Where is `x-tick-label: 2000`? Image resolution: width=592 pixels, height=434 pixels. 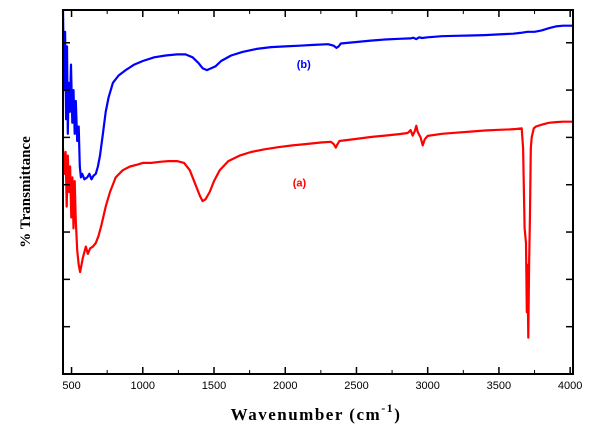
x-tick-label: 2000 is located at coordinates (285, 386).